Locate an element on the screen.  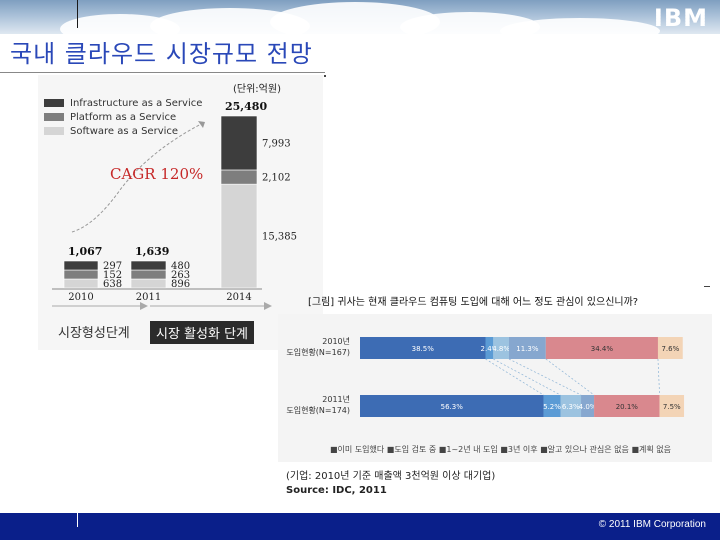
segment-label-2011-1: 263 is located at coordinates (180, 275).